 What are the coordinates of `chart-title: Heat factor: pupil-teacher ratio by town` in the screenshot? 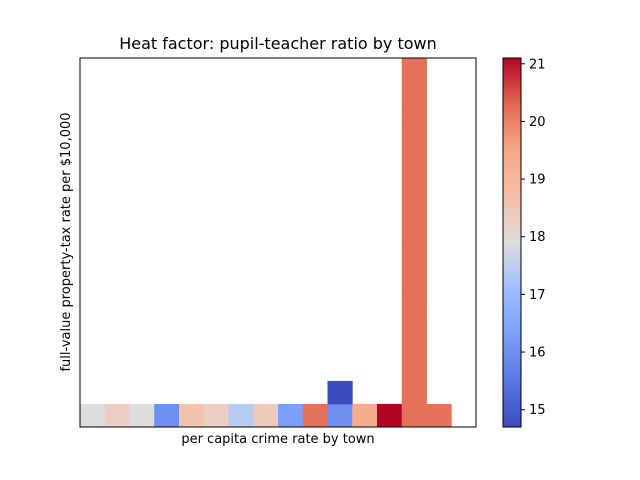 It's located at (278, 43).